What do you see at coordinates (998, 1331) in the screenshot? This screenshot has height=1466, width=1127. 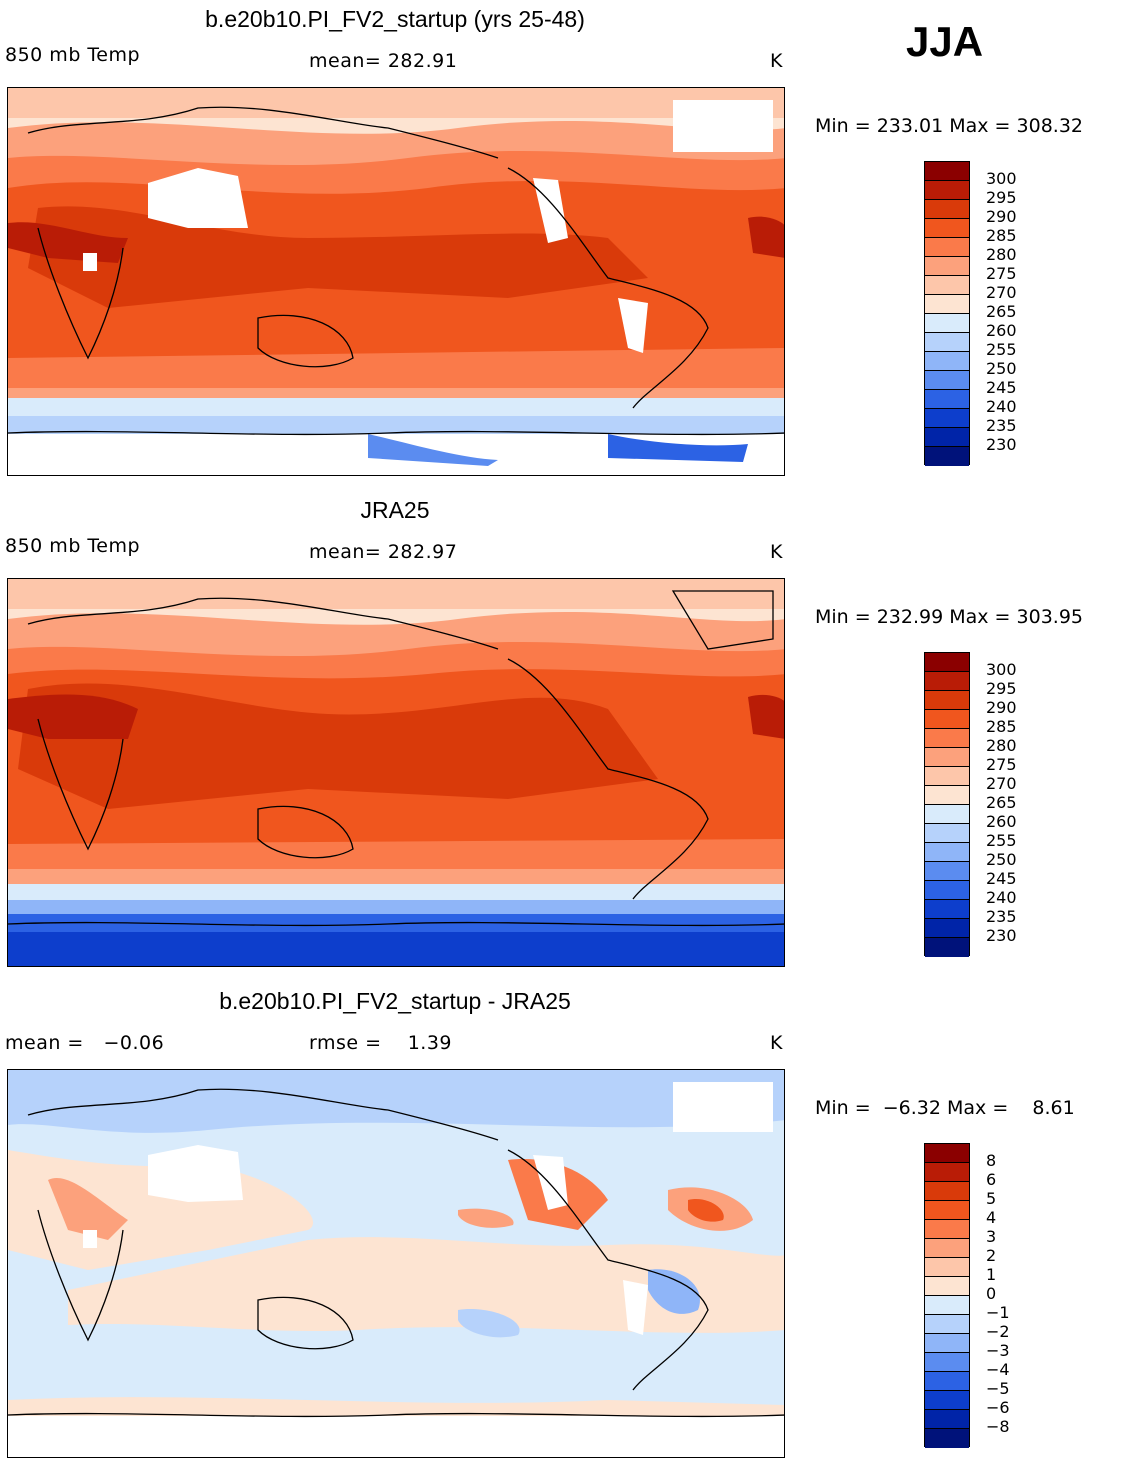 I see `colorbar-tick-label: −2` at bounding box center [998, 1331].